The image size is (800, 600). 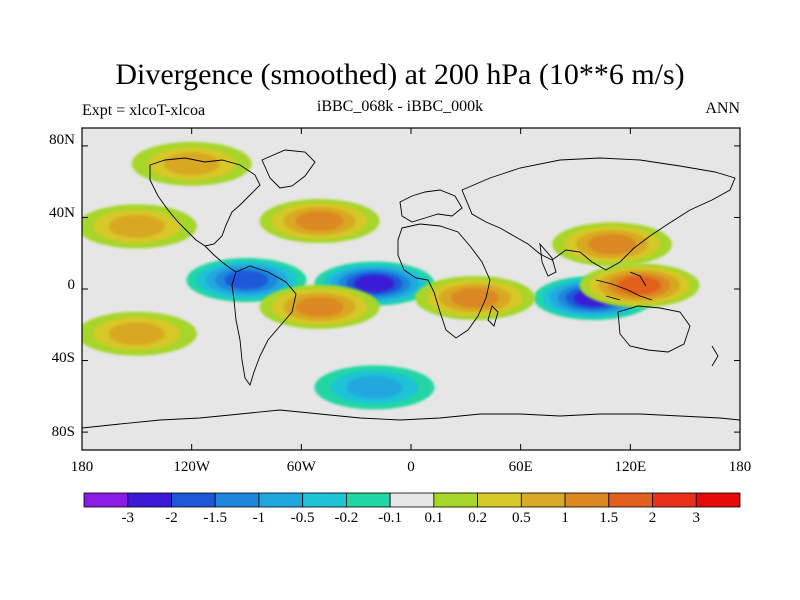 What do you see at coordinates (62, 213) in the screenshot?
I see `lat-label-40n: 40N` at bounding box center [62, 213].